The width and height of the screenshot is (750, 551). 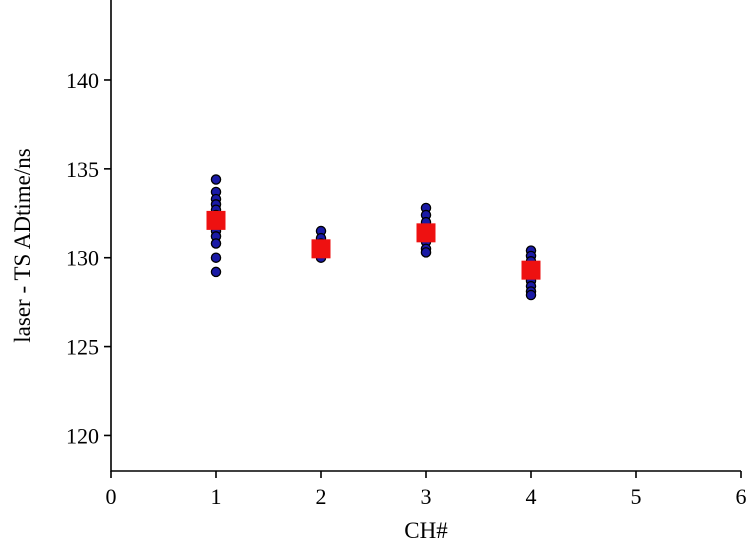 What do you see at coordinates (82, 347) in the screenshot?
I see `y-tick-label: 125` at bounding box center [82, 347].